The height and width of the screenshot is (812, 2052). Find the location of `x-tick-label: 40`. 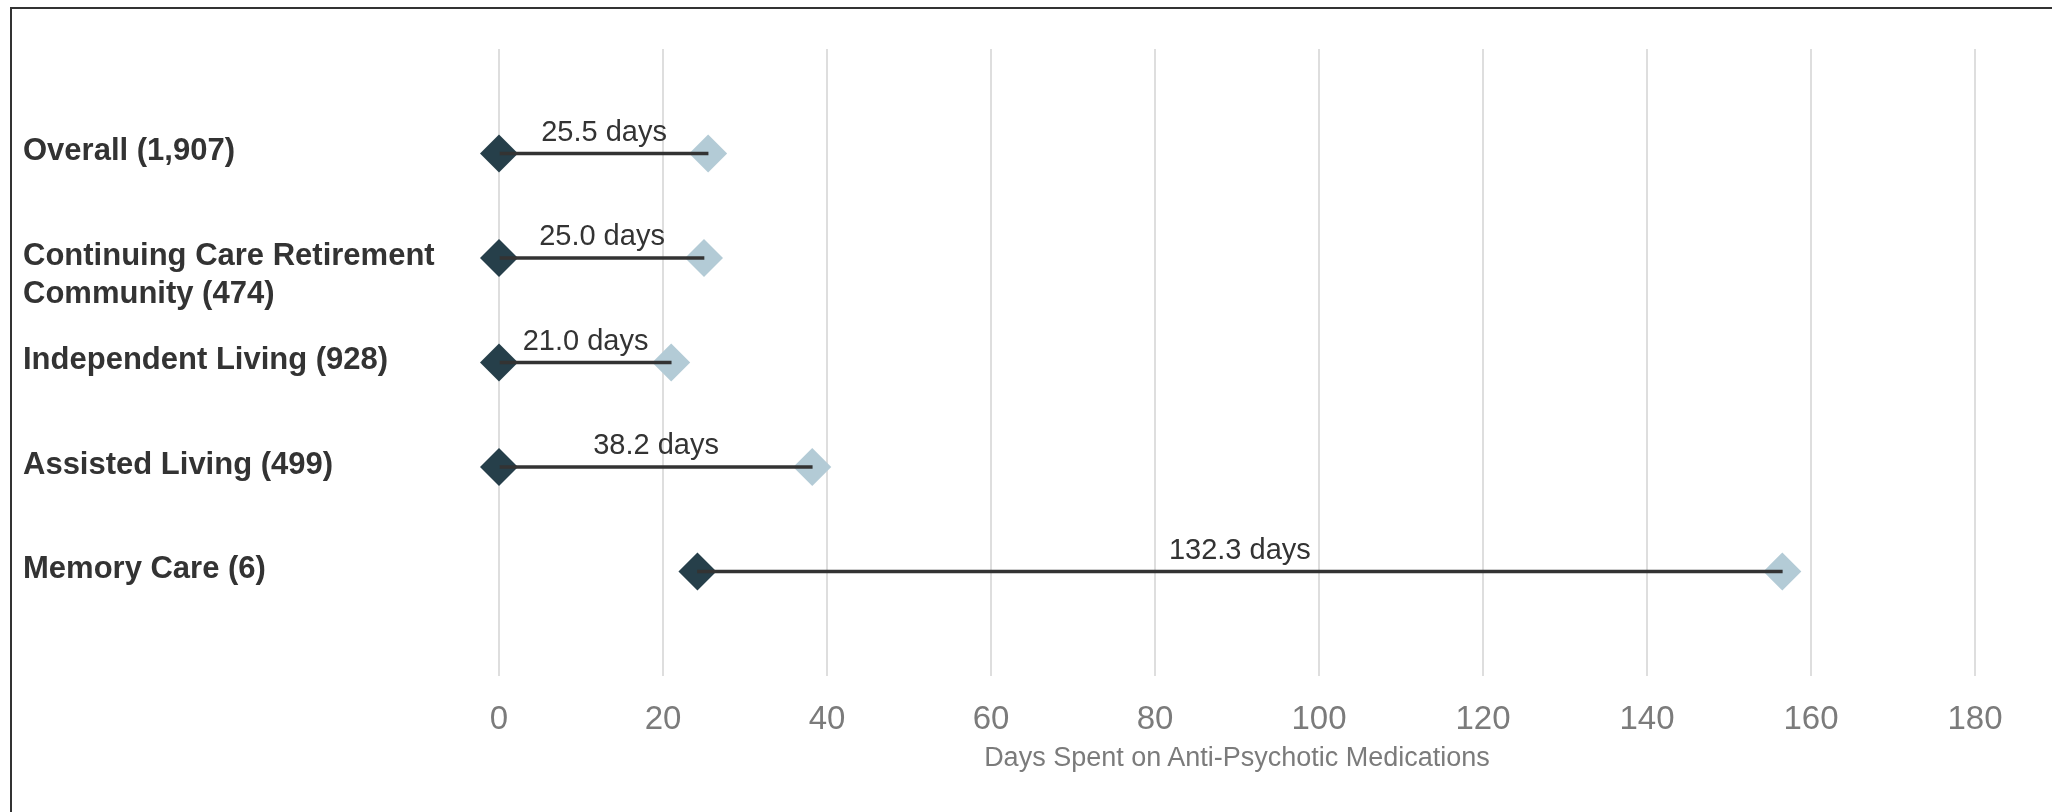

x-tick-label: 40 is located at coordinates (827, 717).